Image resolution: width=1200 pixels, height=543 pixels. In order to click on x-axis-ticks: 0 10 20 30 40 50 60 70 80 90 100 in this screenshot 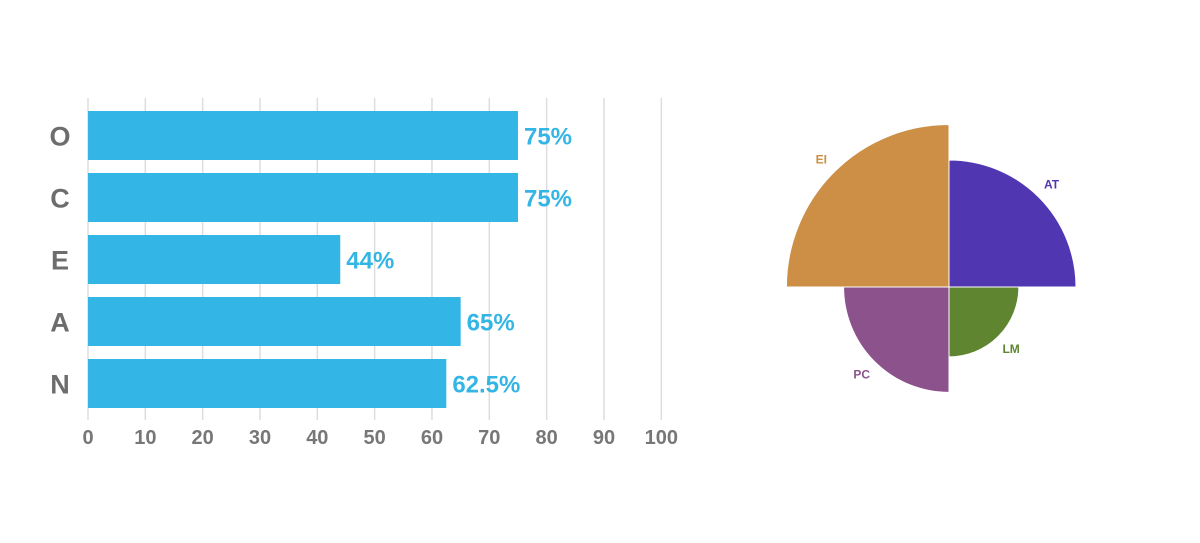, I will do `click(380, 438)`.